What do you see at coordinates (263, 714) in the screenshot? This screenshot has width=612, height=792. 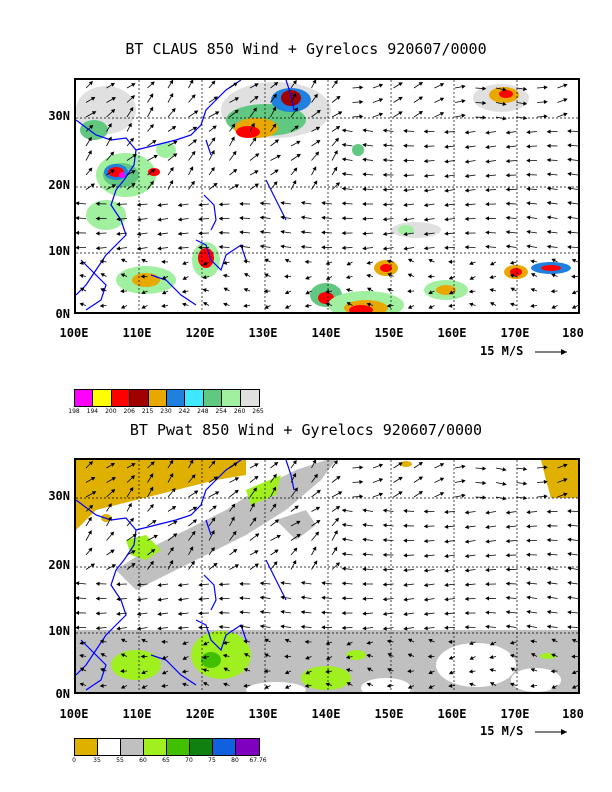 I see `panel2-lon-label: 130E` at bounding box center [263, 714].